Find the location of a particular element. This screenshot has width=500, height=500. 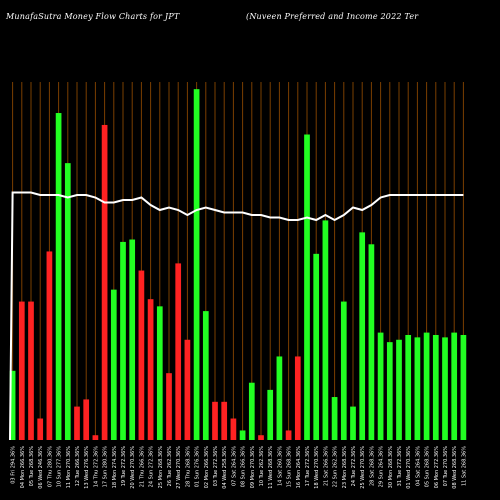

x-tick-label: 07 Tue 270.36% is located at coordinates (446, 466).